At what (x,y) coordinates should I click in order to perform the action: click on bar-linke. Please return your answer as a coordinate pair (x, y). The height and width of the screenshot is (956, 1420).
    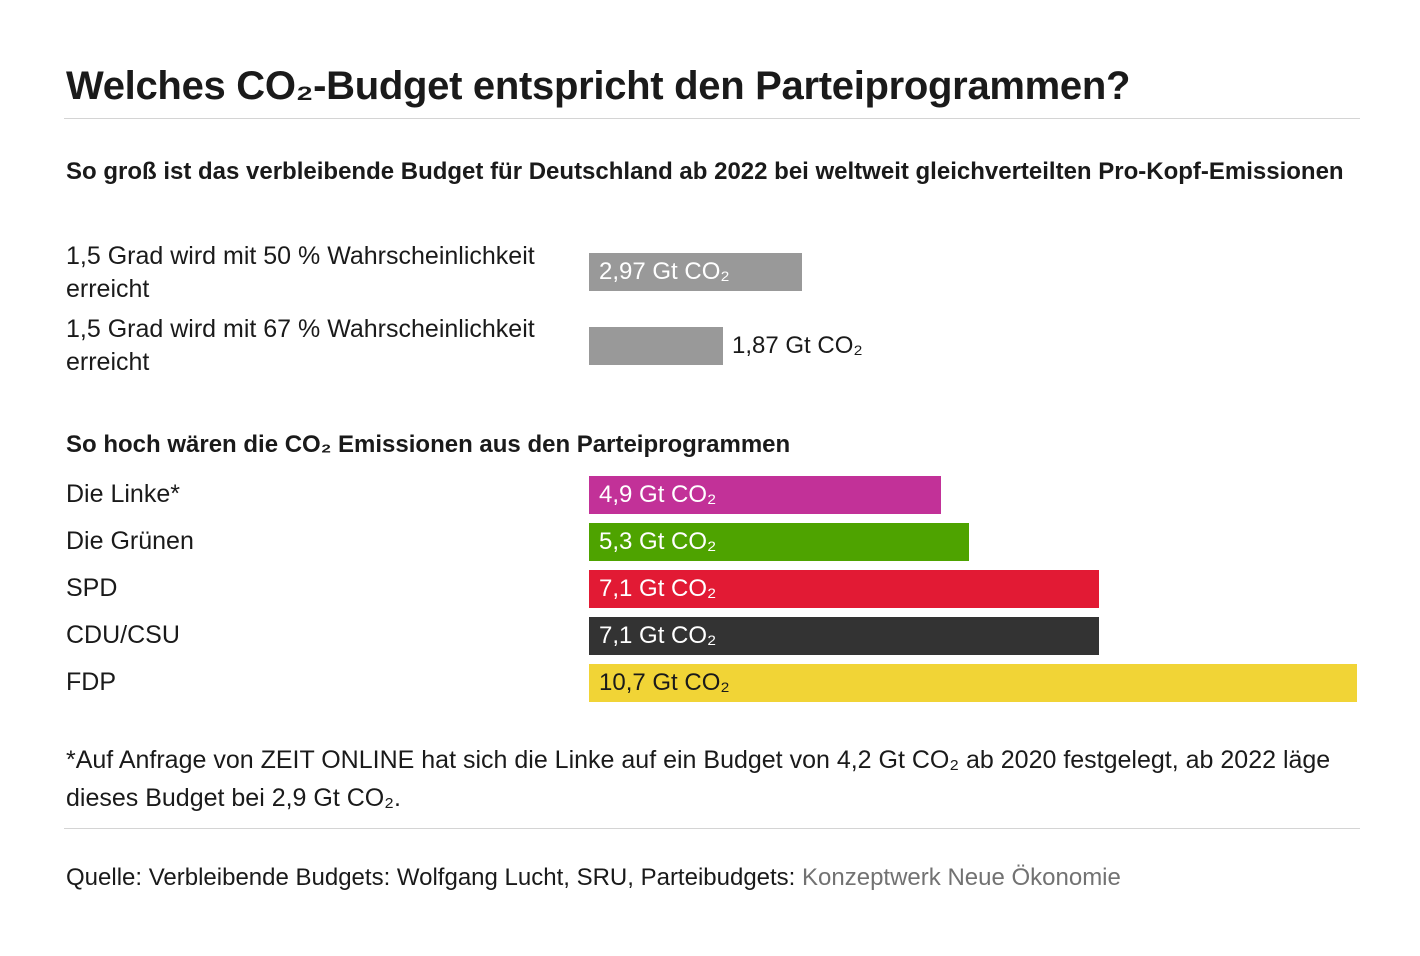
    Looking at the image, I should click on (765, 495).